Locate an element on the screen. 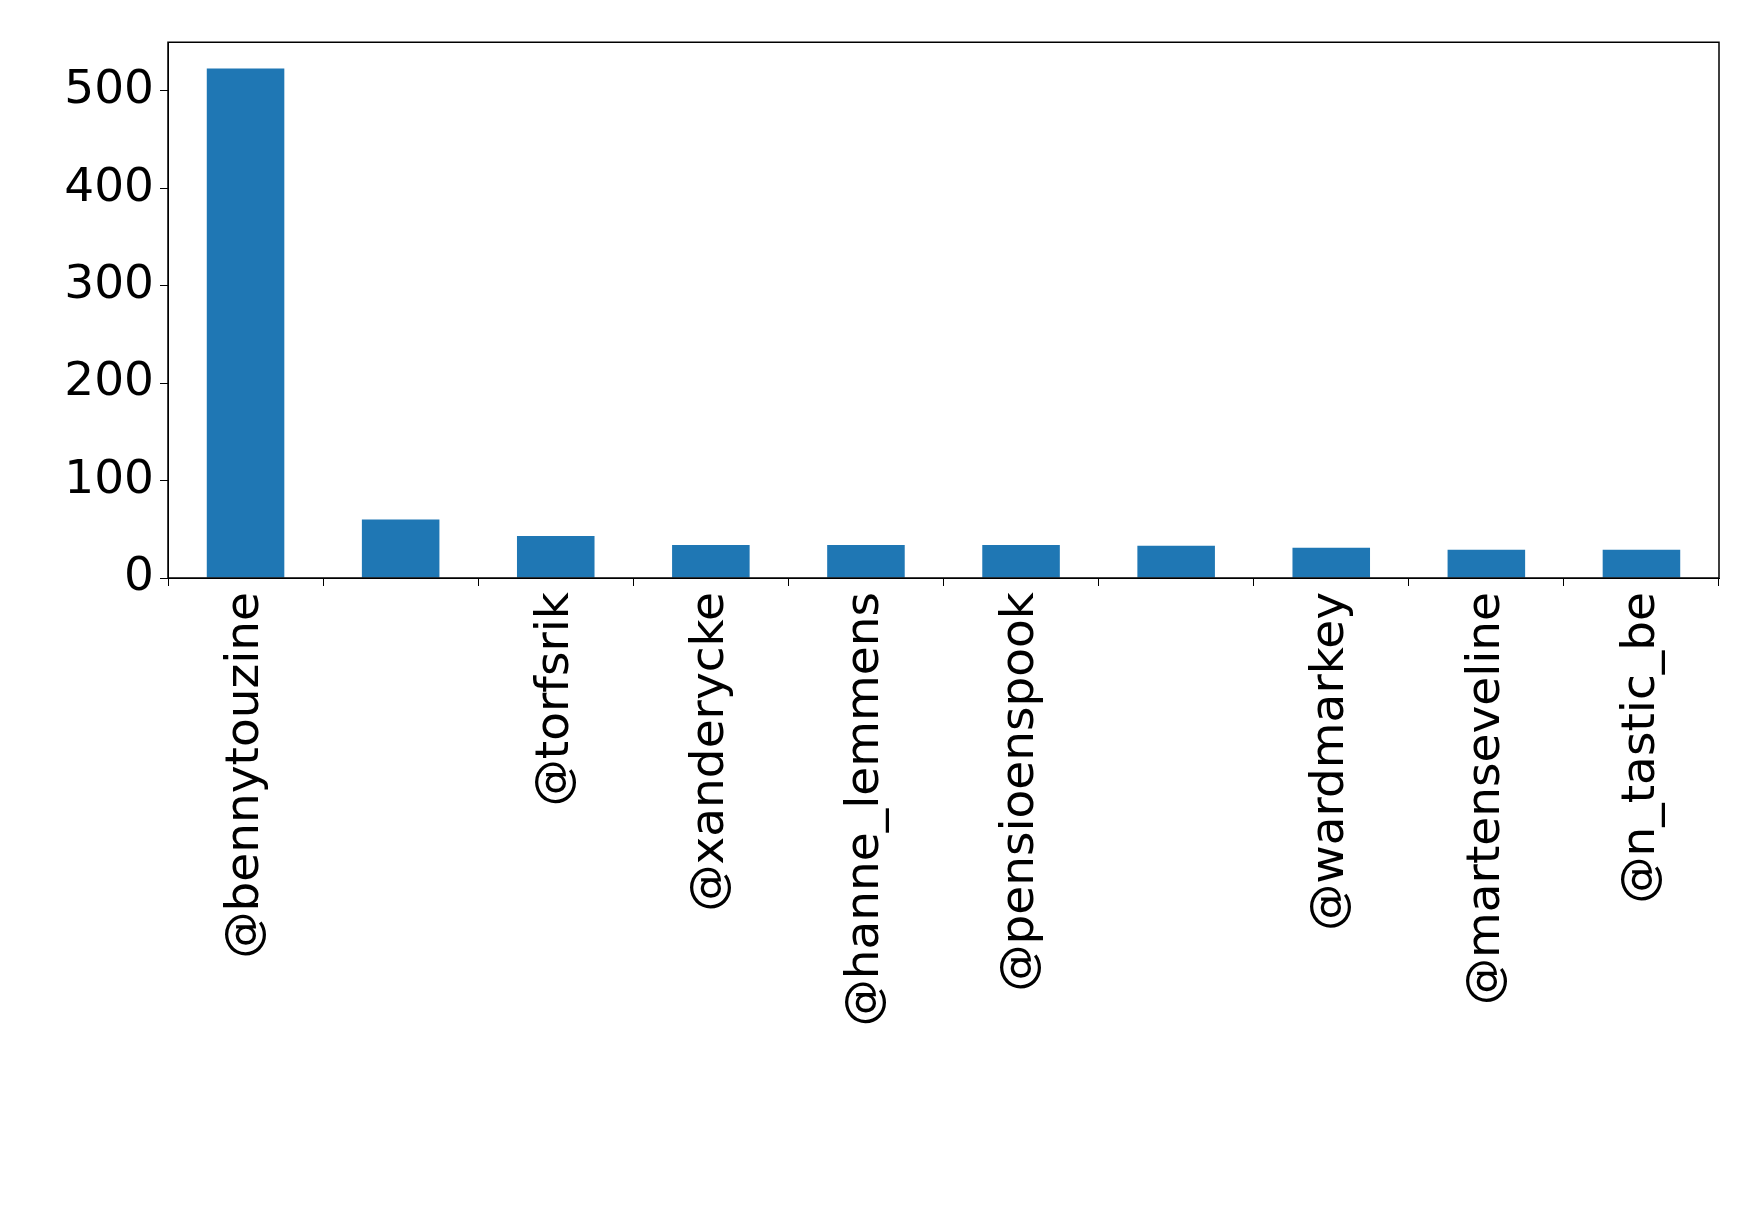 This screenshot has width=1759, height=1205. x-tick-label: @pensioenspook is located at coordinates (1017, 791).